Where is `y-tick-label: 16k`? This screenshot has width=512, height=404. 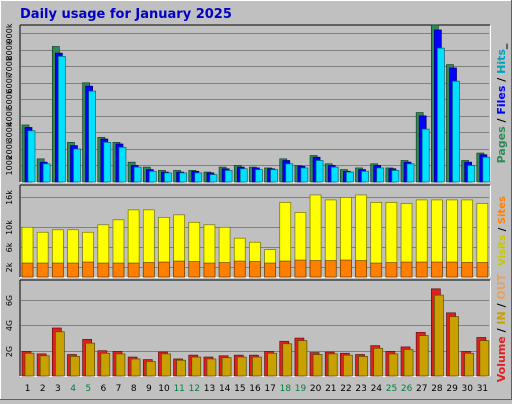
y-tick-label: 16k is located at coordinates (9, 197).